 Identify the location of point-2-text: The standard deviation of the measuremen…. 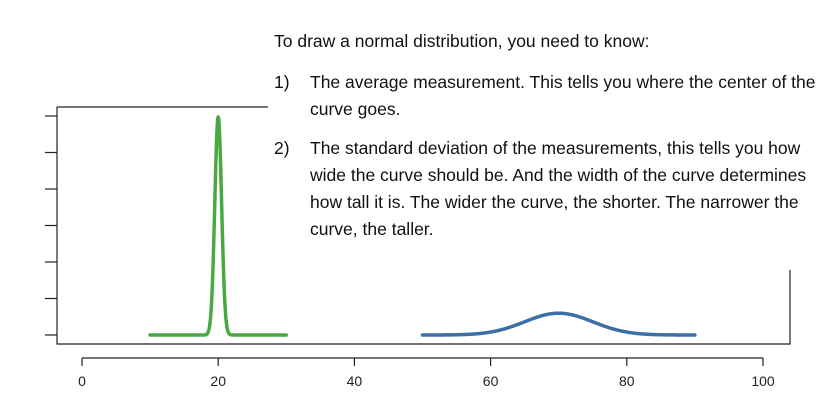
(558, 188).